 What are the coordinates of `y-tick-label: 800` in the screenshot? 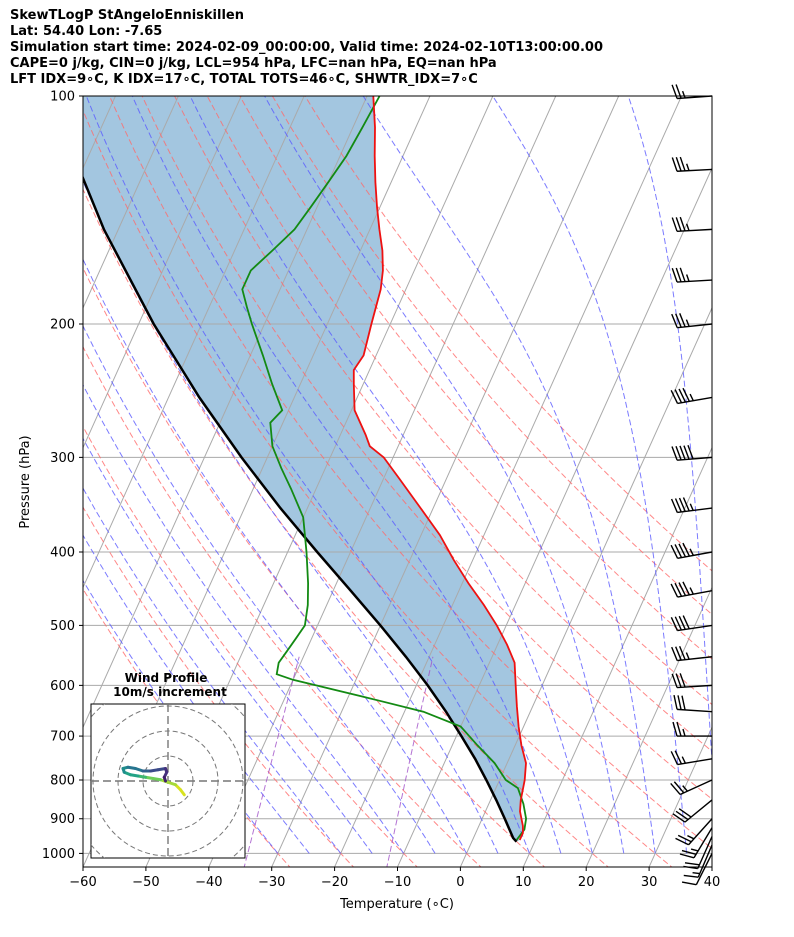 It's located at (62, 781).